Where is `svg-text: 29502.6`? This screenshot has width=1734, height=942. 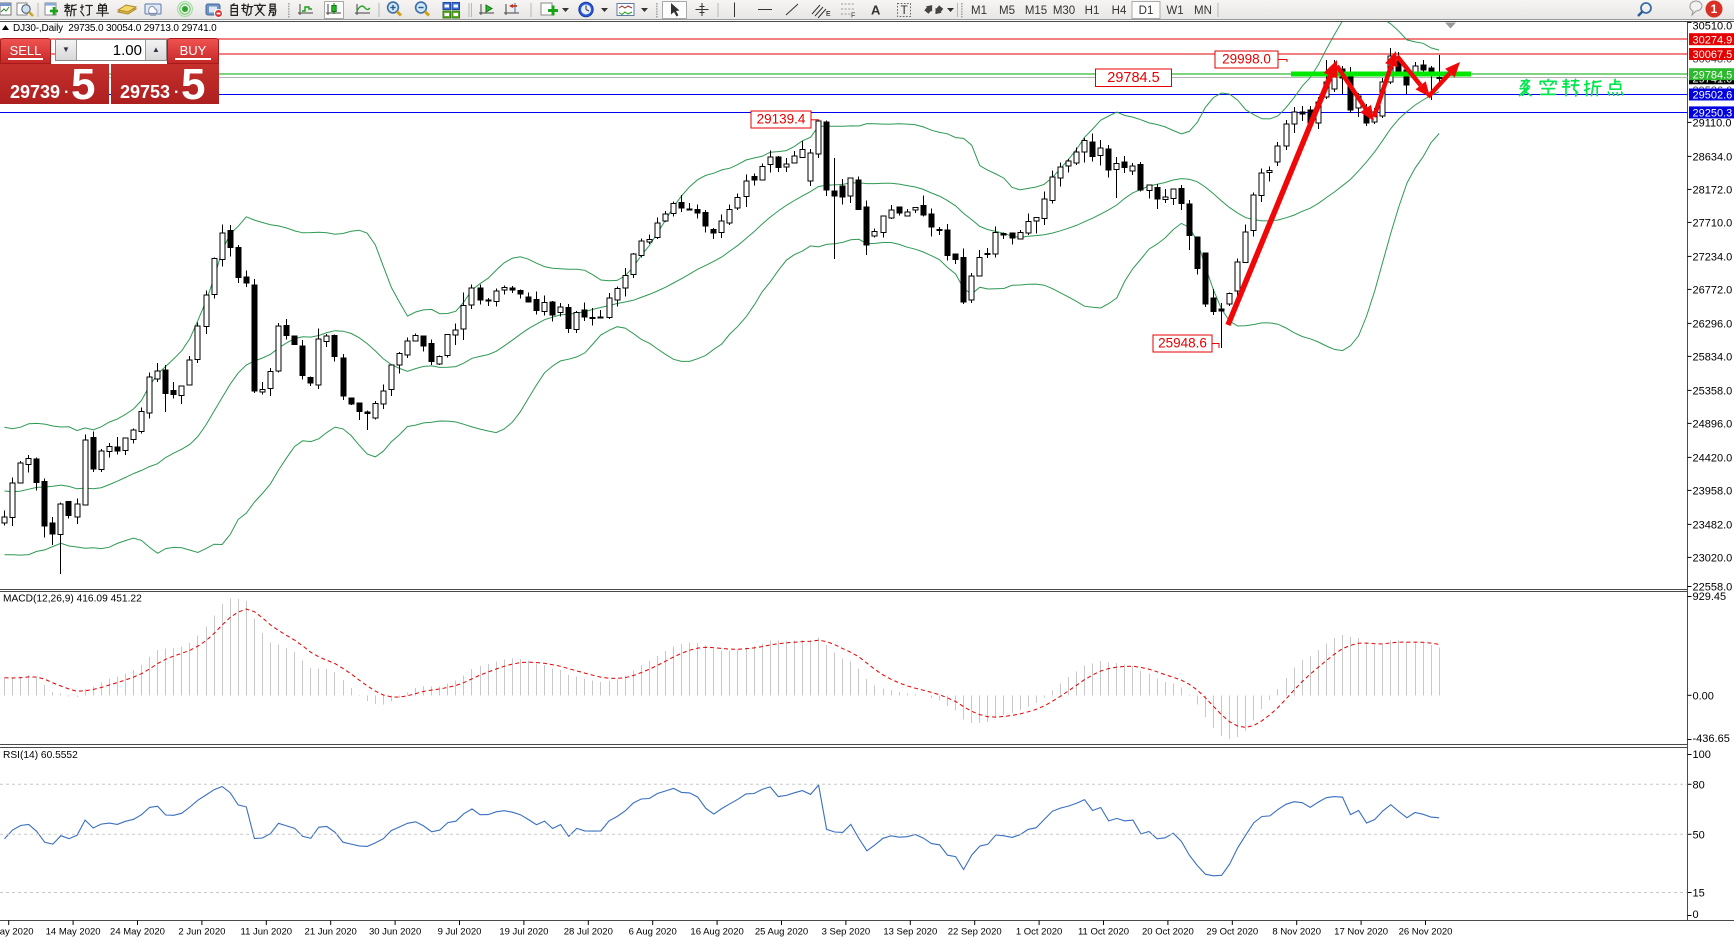
svg-text: 29502.6 is located at coordinates (1713, 96).